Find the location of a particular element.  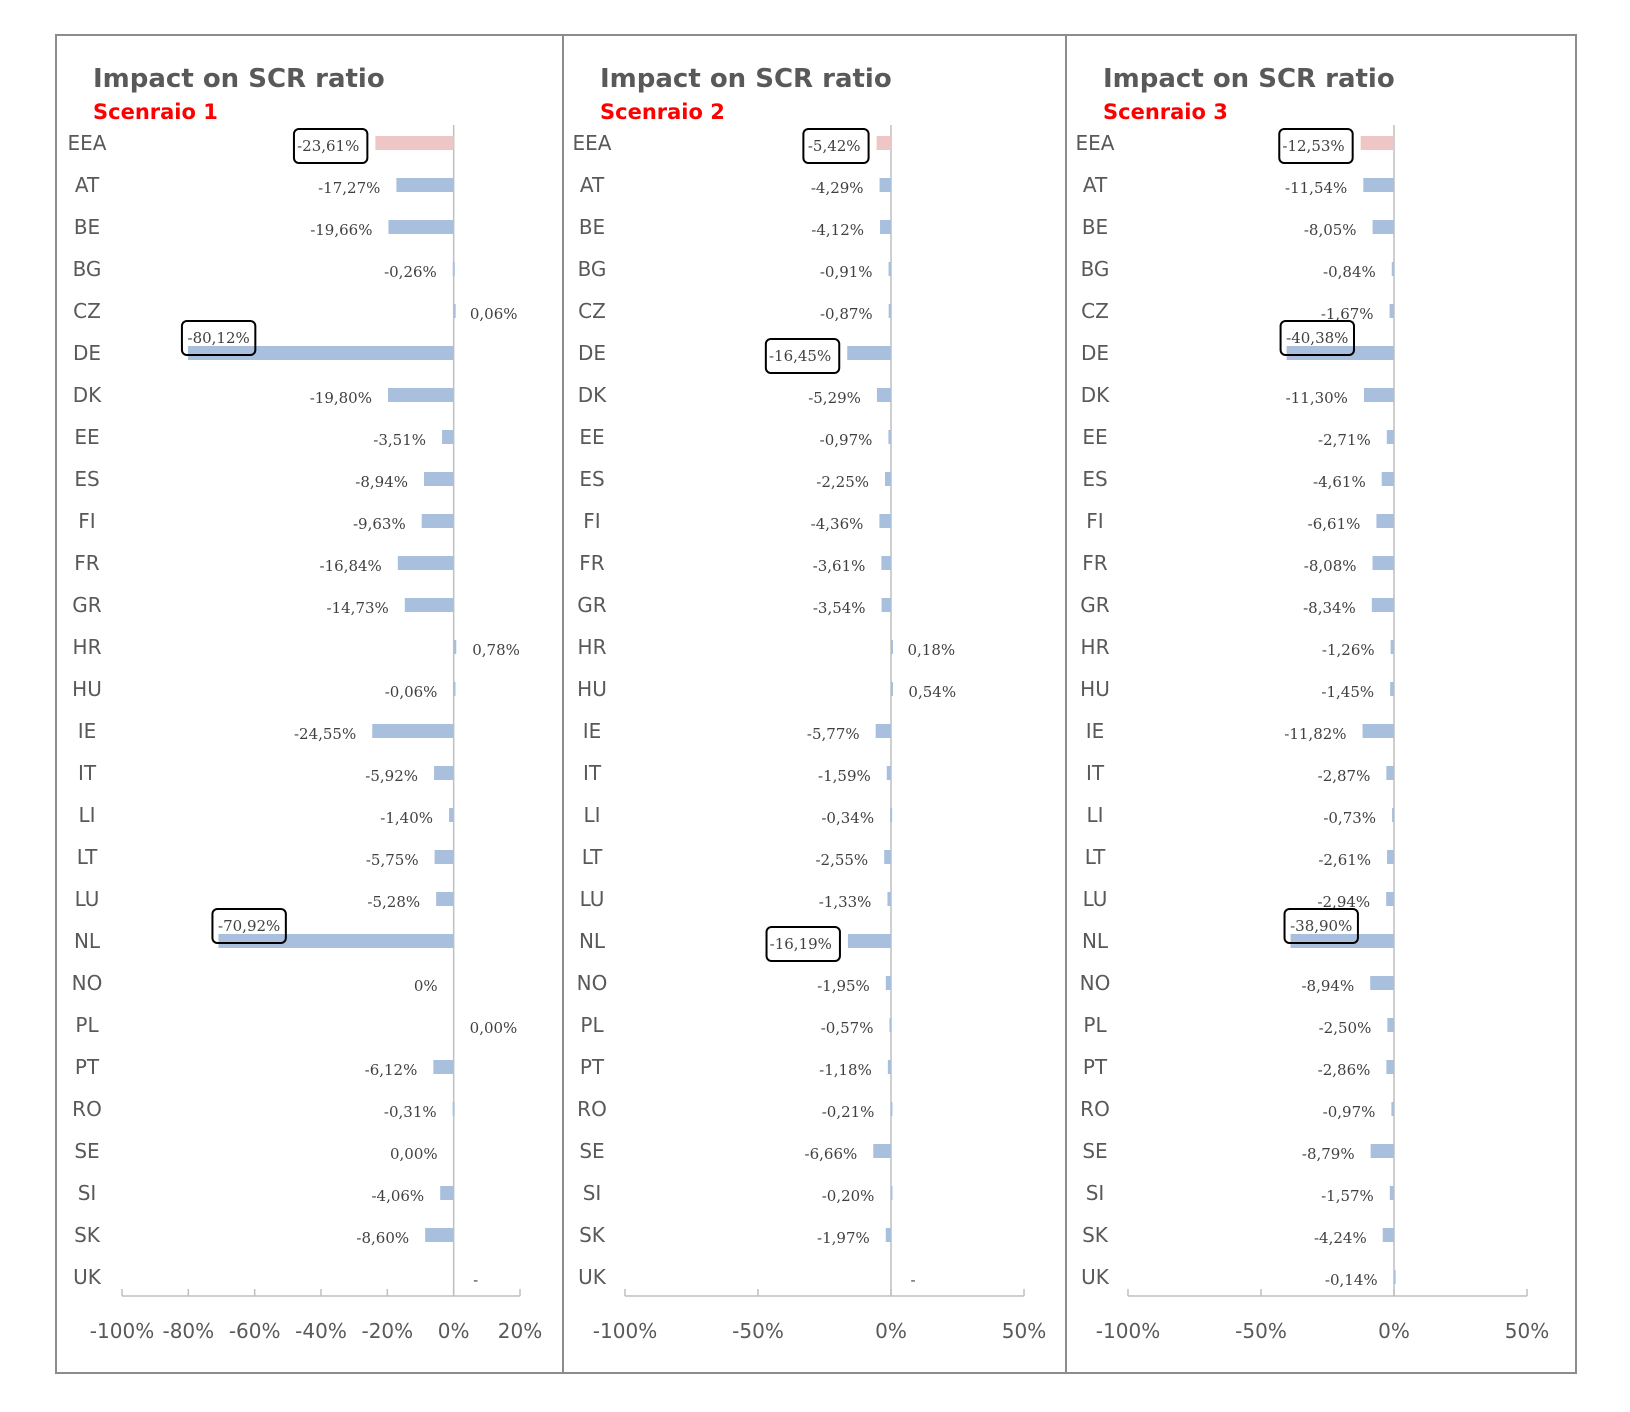

data-label: -3,51% is located at coordinates (399, 440).